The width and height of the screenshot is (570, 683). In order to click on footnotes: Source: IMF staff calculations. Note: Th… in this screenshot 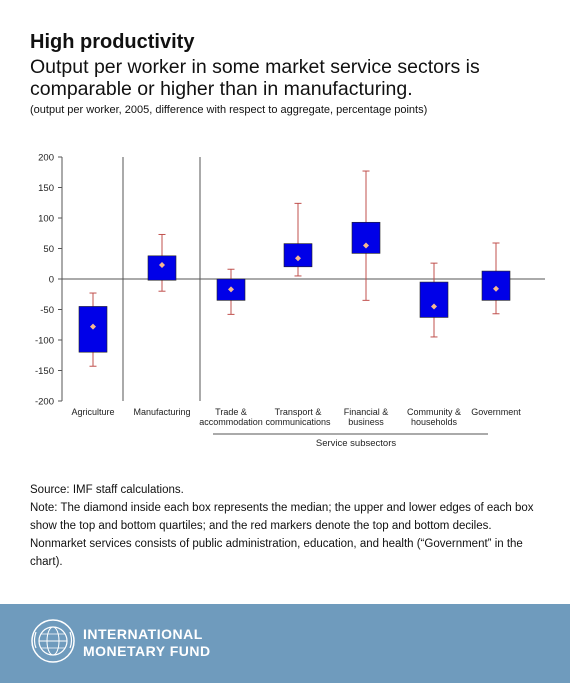, I will do `click(287, 526)`.